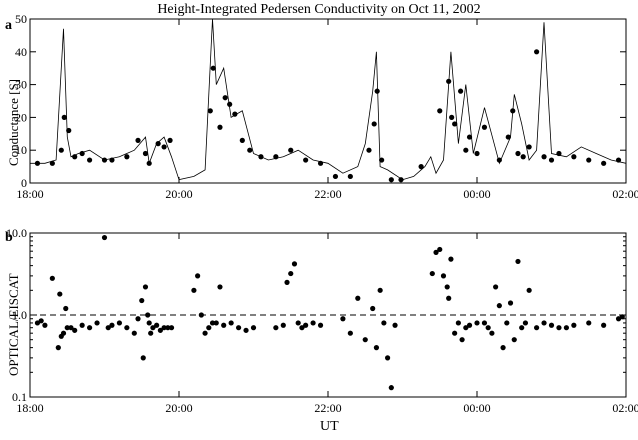 This screenshot has height=440, width=638. What do you see at coordinates (19, 397) in the screenshot?
I see `panel-b-ytick-label: 0.1` at bounding box center [19, 397].